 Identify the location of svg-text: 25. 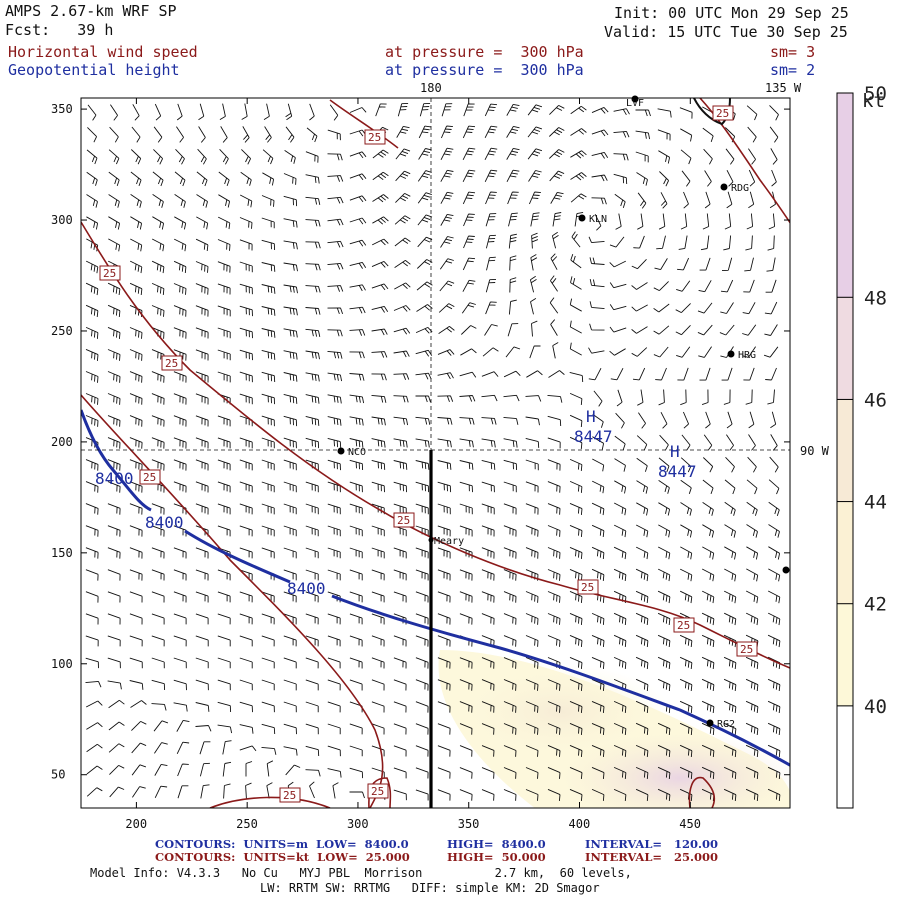
(374, 137).